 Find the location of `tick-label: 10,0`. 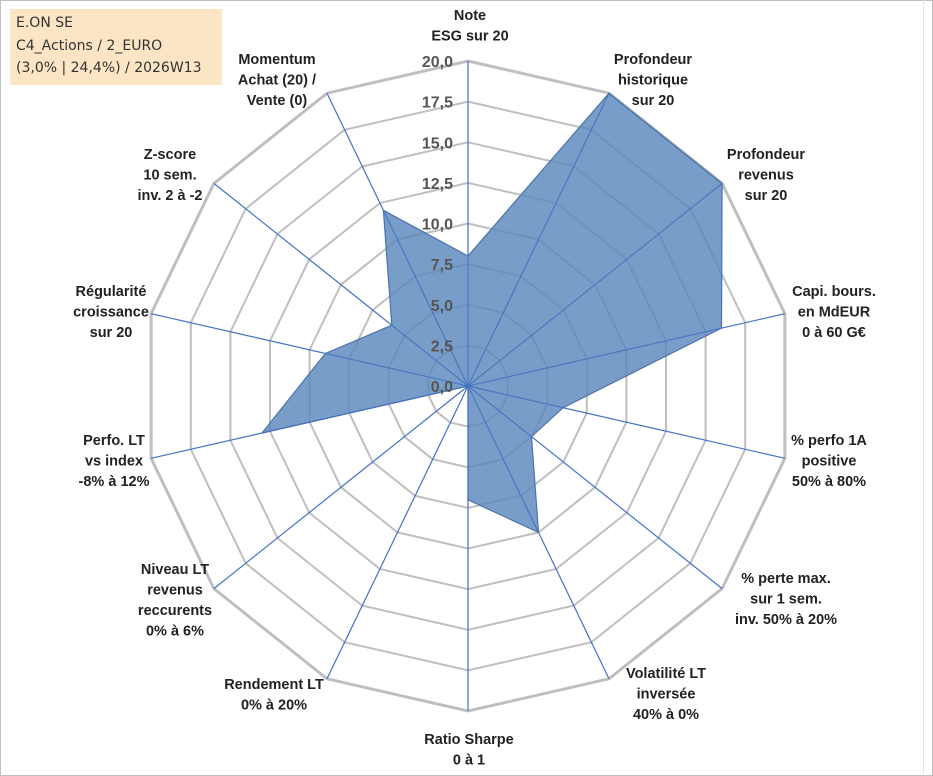

tick-label: 10,0 is located at coordinates (437, 225).